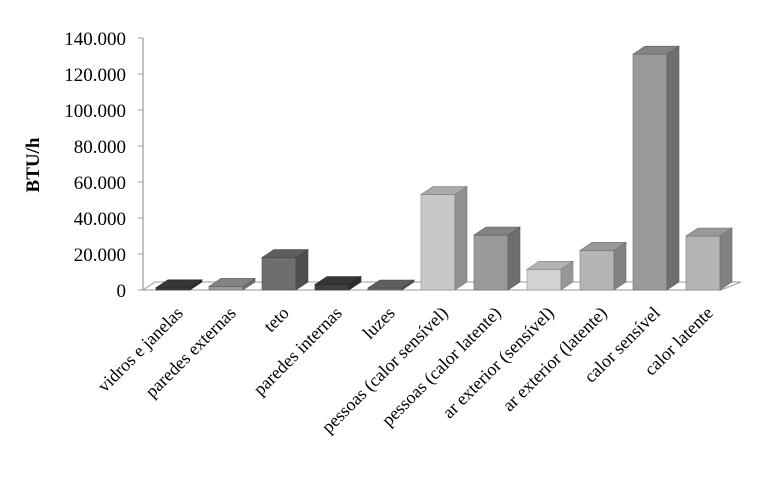  Describe the element at coordinates (190, 352) in the screenshot. I see `category-label: paredes externas` at that location.